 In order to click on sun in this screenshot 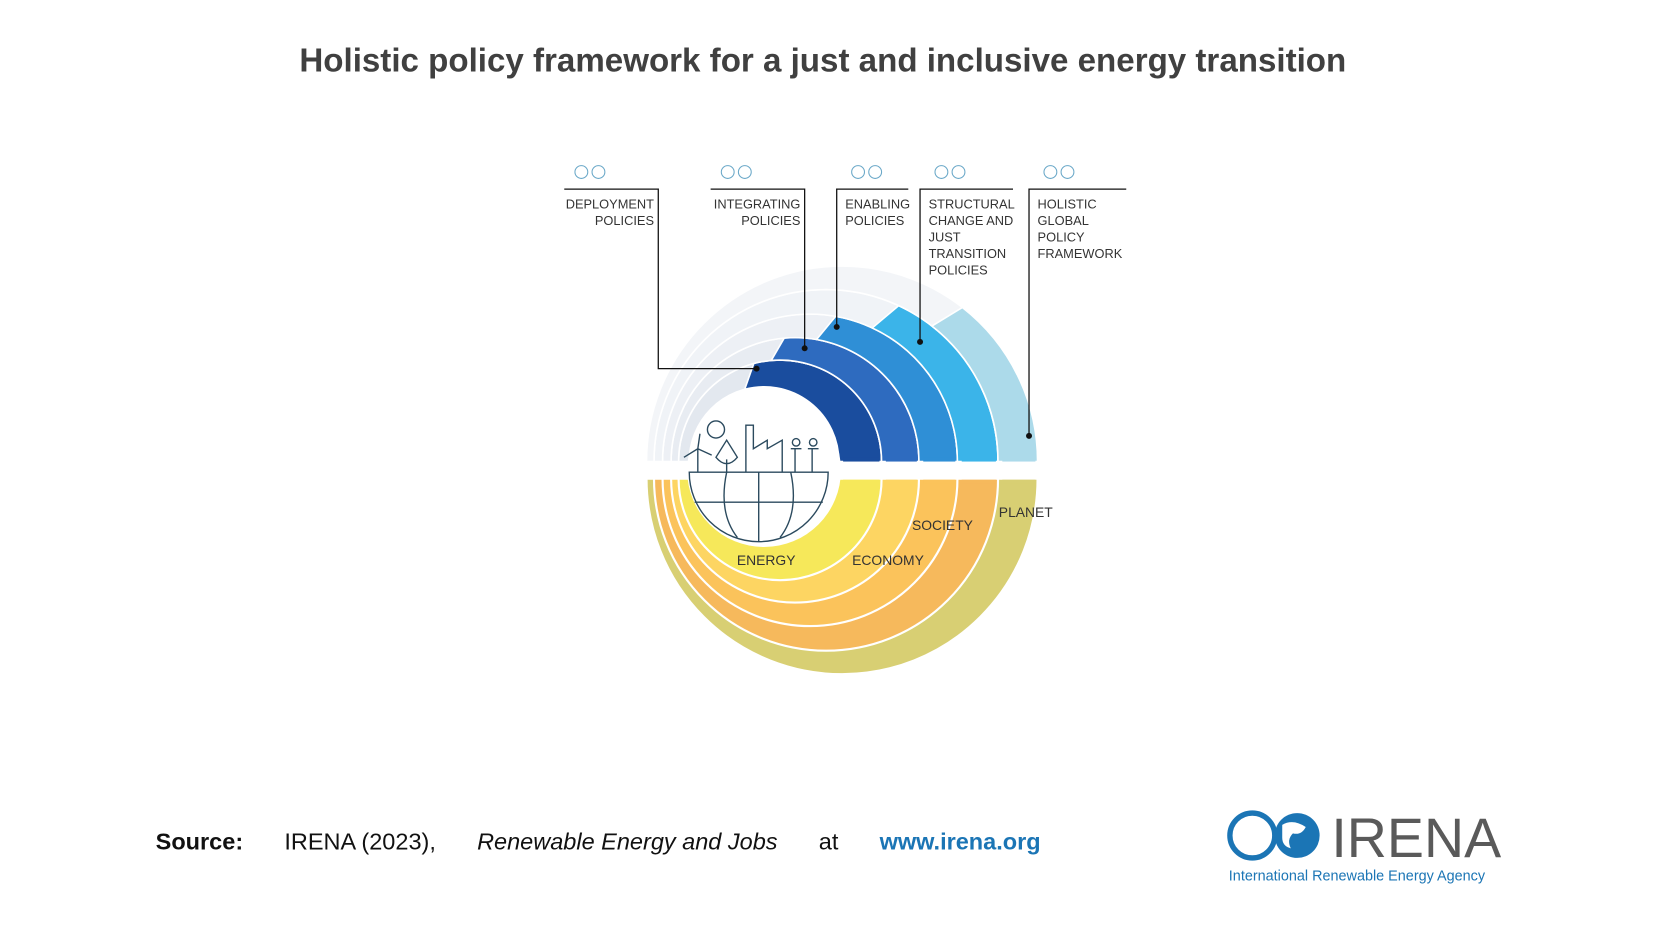, I will do `click(716, 429)`.